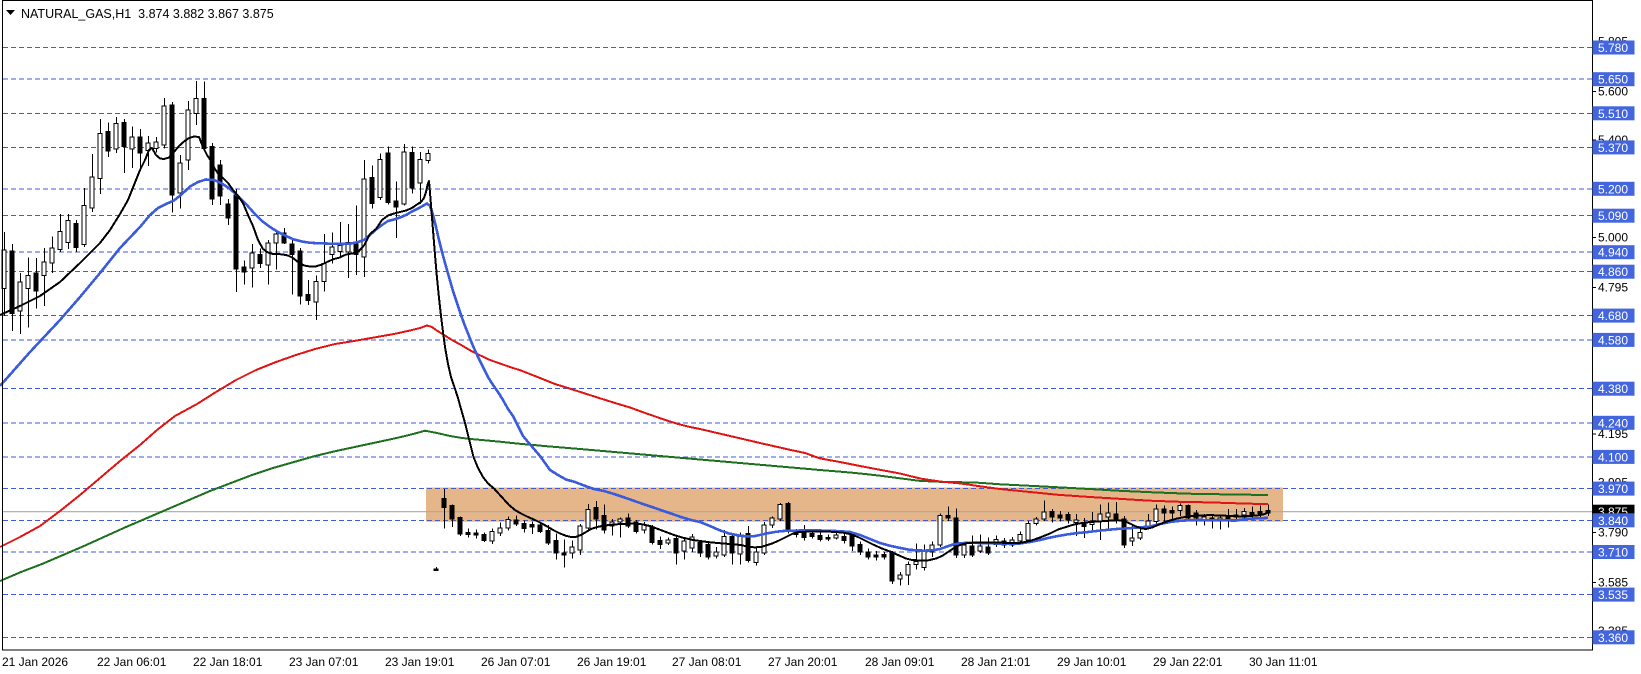  Describe the element at coordinates (1092, 662) in the screenshot. I see `svg-text: 29 Jan 10:01` at that location.